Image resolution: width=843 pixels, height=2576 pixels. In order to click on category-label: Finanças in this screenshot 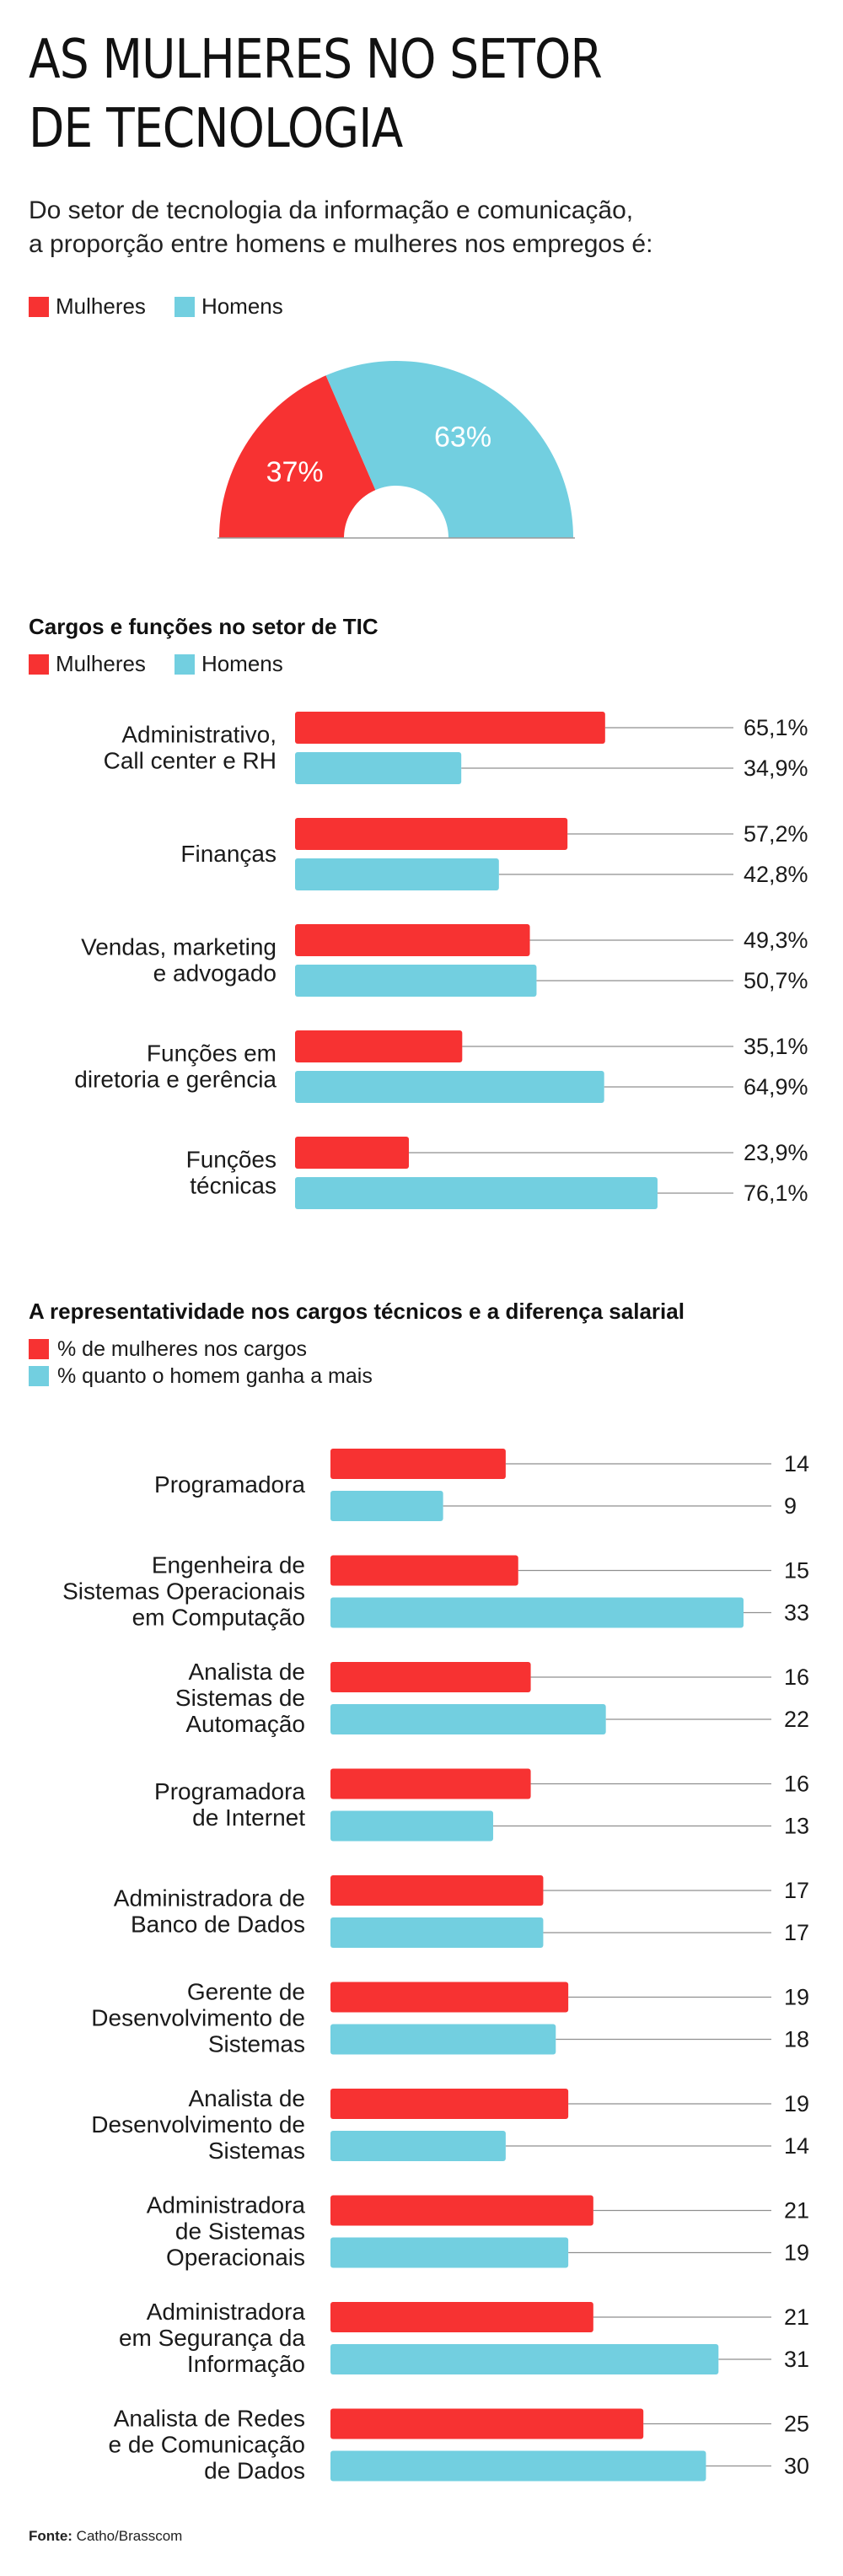, I will do `click(228, 854)`.